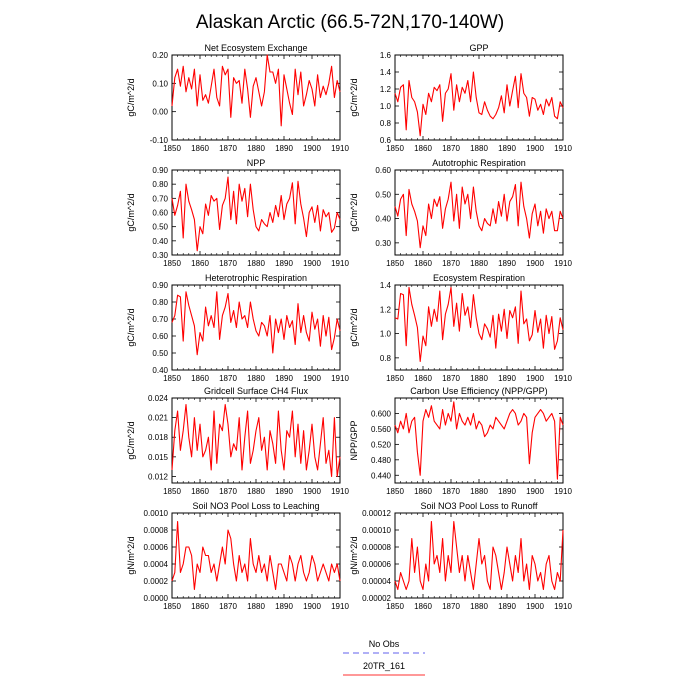 The height and width of the screenshot is (700, 700). What do you see at coordinates (160, 255) in the screenshot?
I see `y-tick-label: 0.30` at bounding box center [160, 255].